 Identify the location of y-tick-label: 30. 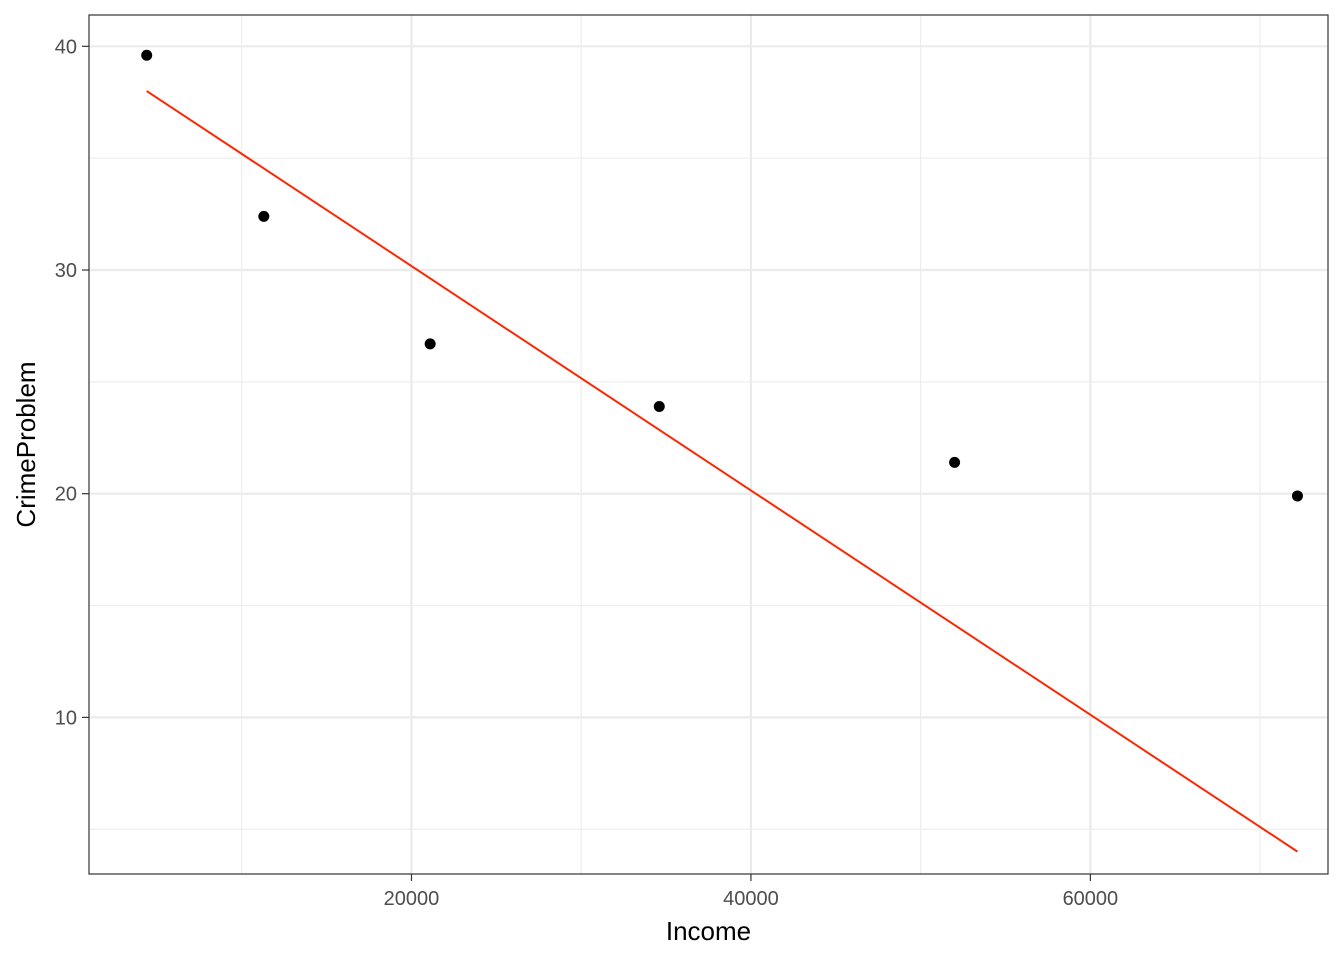
(66, 271).